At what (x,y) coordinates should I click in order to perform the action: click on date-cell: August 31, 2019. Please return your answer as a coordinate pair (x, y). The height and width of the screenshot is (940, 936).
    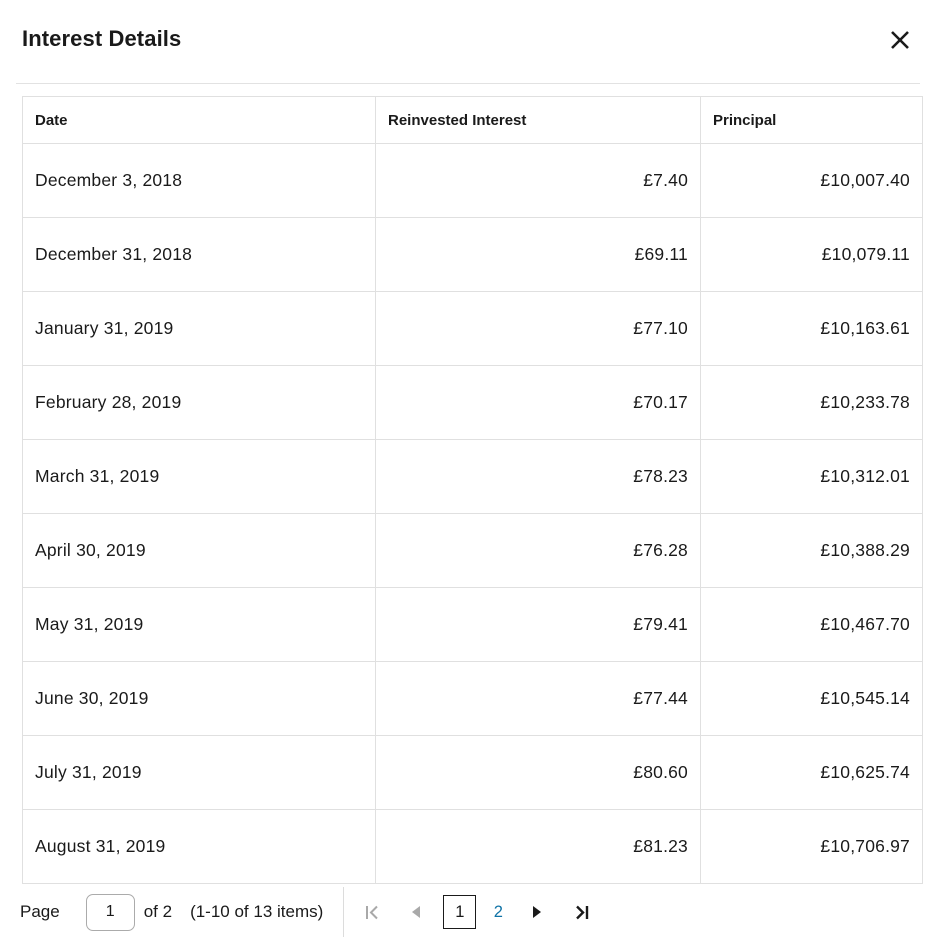
    Looking at the image, I should click on (199, 846).